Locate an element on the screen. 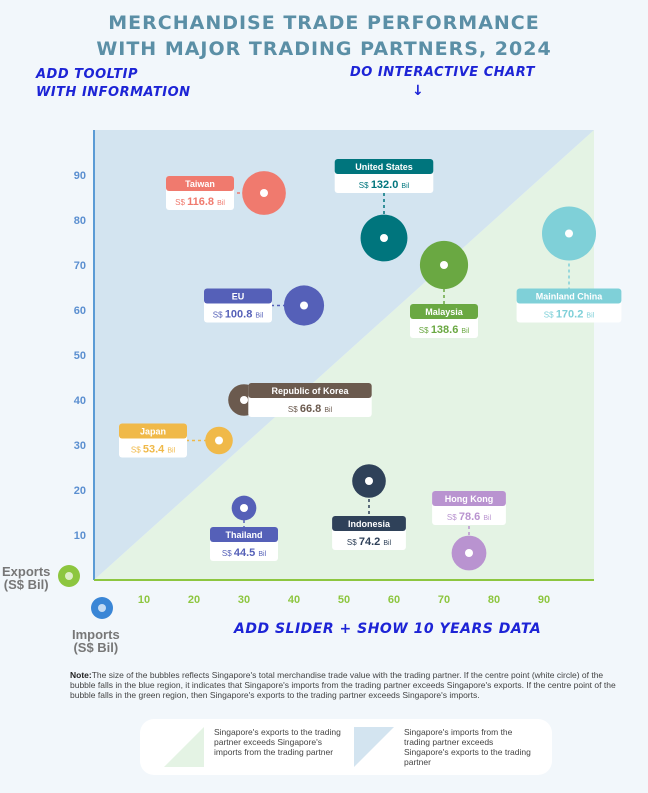 The height and width of the screenshot is (793, 648). label-name: Japan is located at coordinates (153, 432).